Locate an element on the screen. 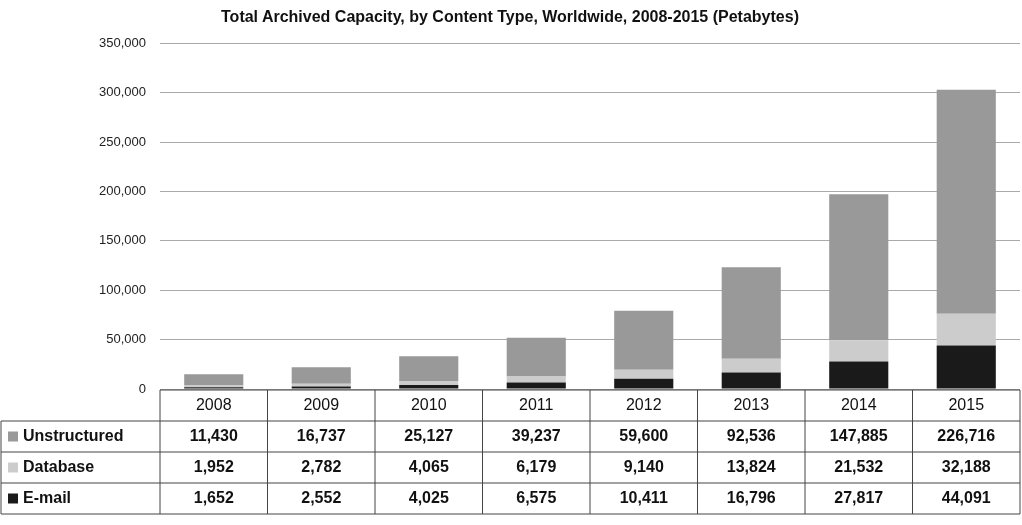  data-label: 39,237 is located at coordinates (536, 435).